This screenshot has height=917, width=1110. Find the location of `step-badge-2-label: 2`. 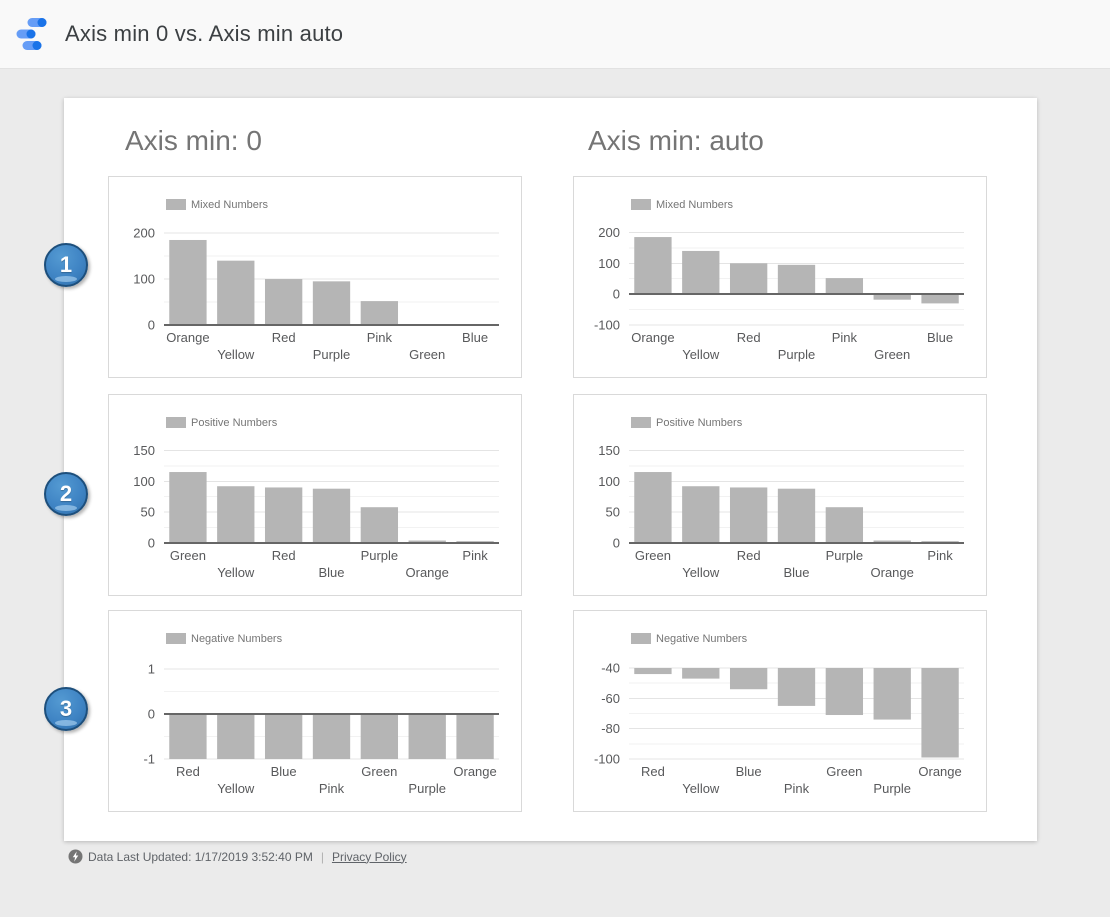

step-badge-2-label: 2 is located at coordinates (66, 493).